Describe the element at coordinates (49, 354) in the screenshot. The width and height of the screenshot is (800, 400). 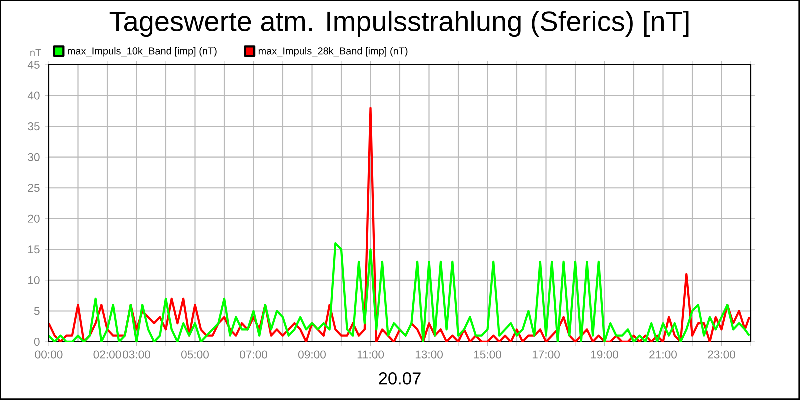
I see `x-tick-label: 00:00` at that location.